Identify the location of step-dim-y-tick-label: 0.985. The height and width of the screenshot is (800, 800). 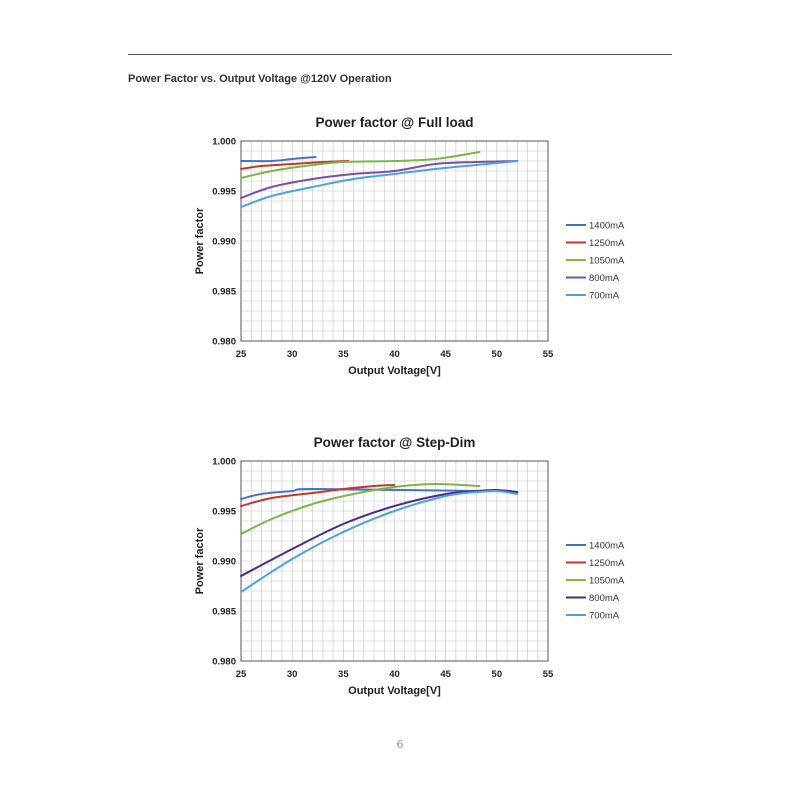
(224, 612).